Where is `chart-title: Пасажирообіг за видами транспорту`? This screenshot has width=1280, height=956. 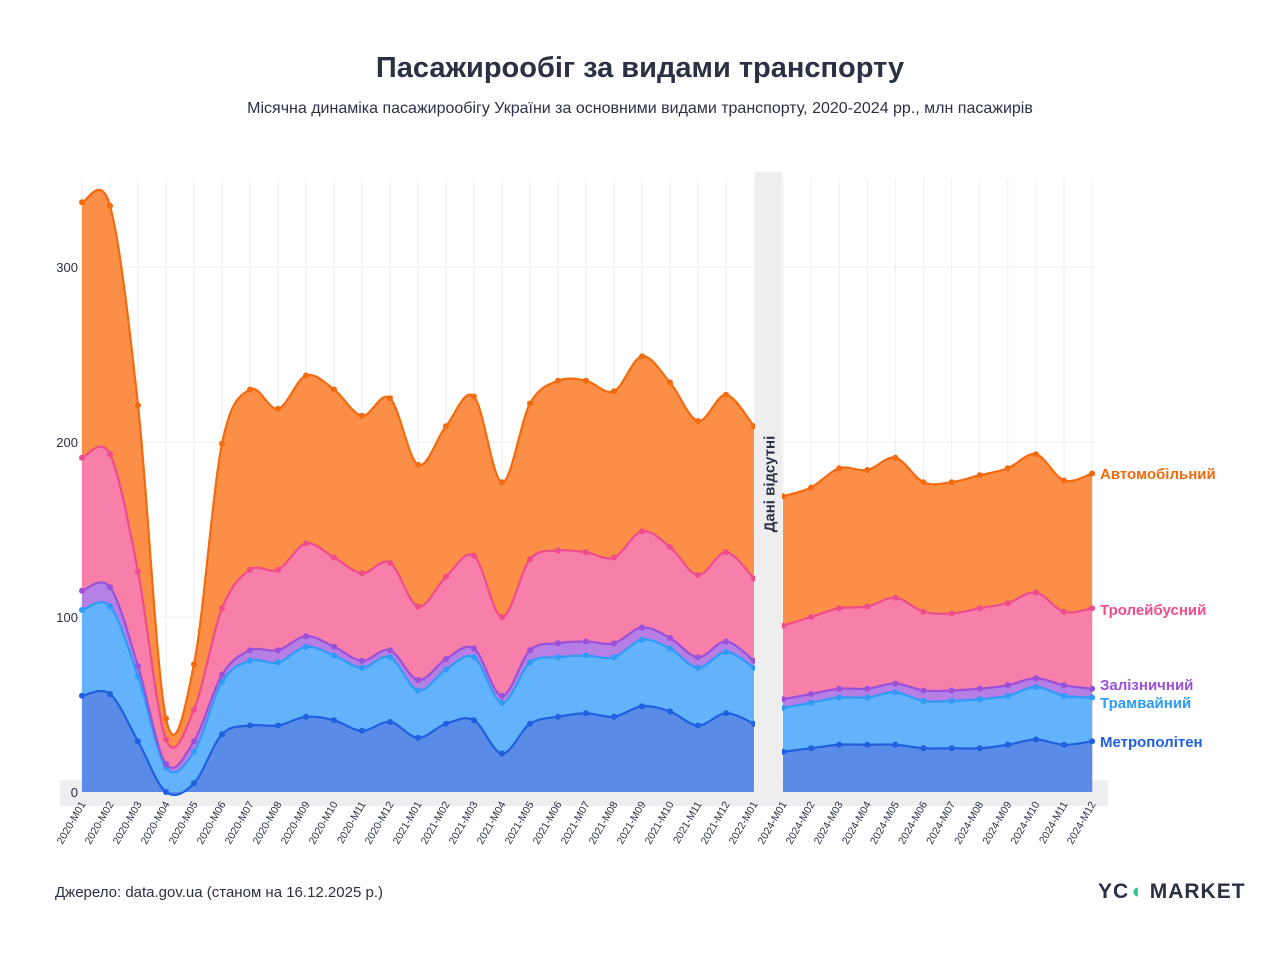
chart-title: Пасажирообіг за видами транспорту is located at coordinates (640, 68).